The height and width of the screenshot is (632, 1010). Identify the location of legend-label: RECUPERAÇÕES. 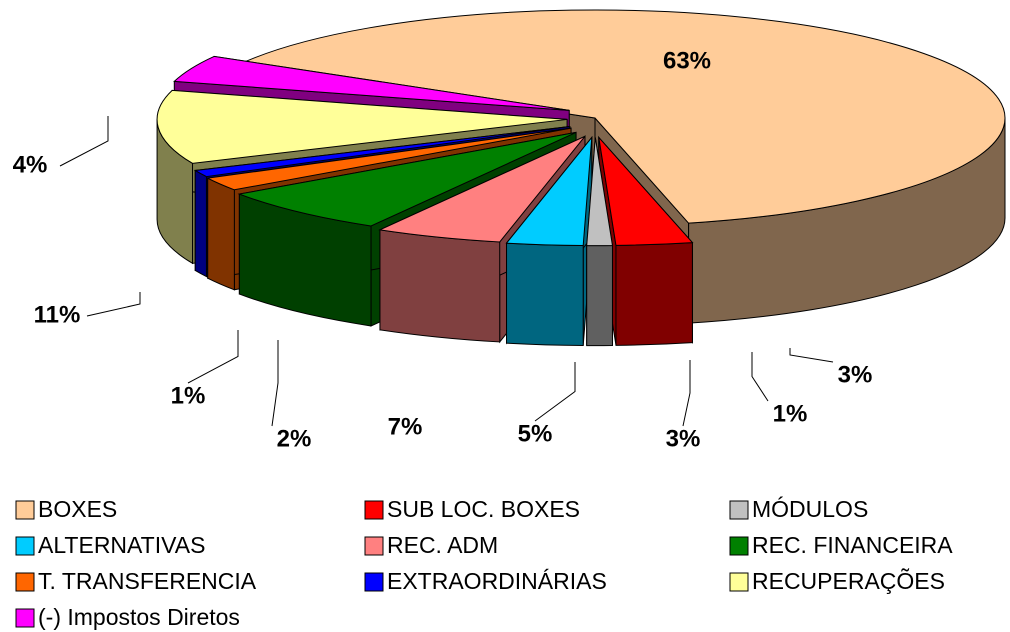
(848, 580).